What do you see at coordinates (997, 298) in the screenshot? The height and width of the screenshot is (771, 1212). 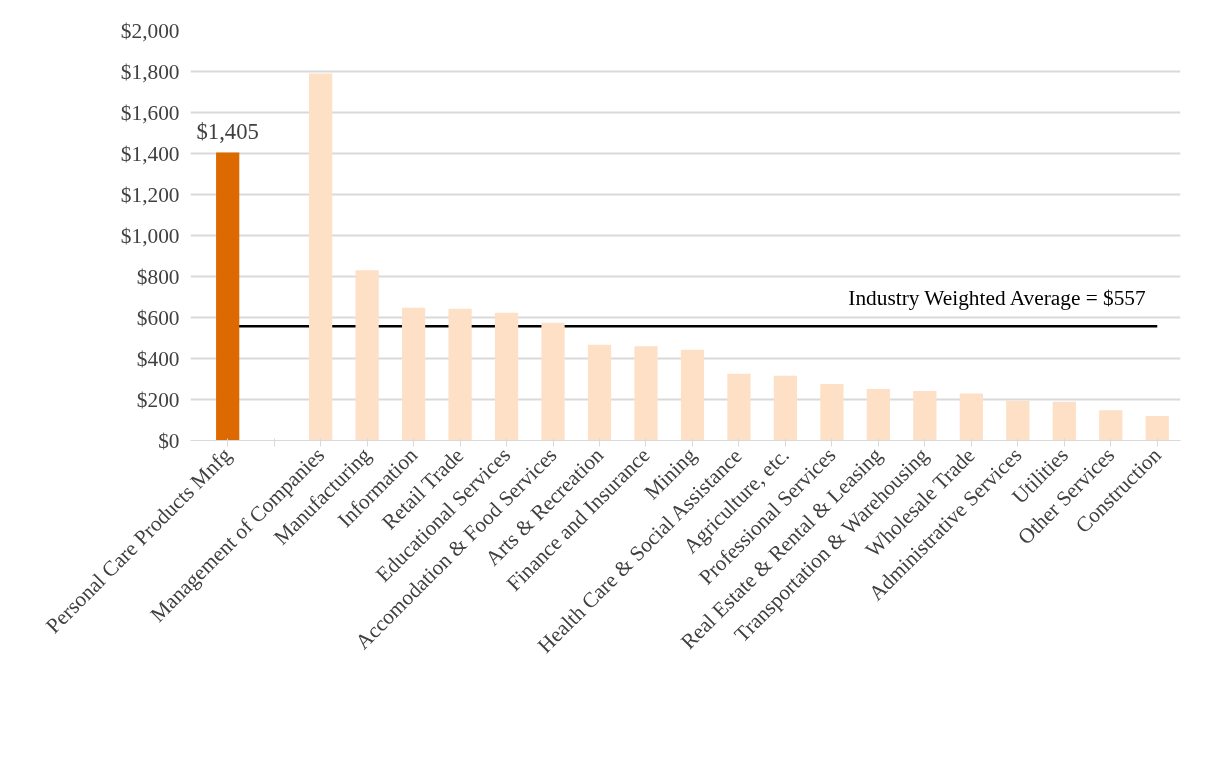 I see `ref-line-label: Industry Weighted Average = $557` at bounding box center [997, 298].